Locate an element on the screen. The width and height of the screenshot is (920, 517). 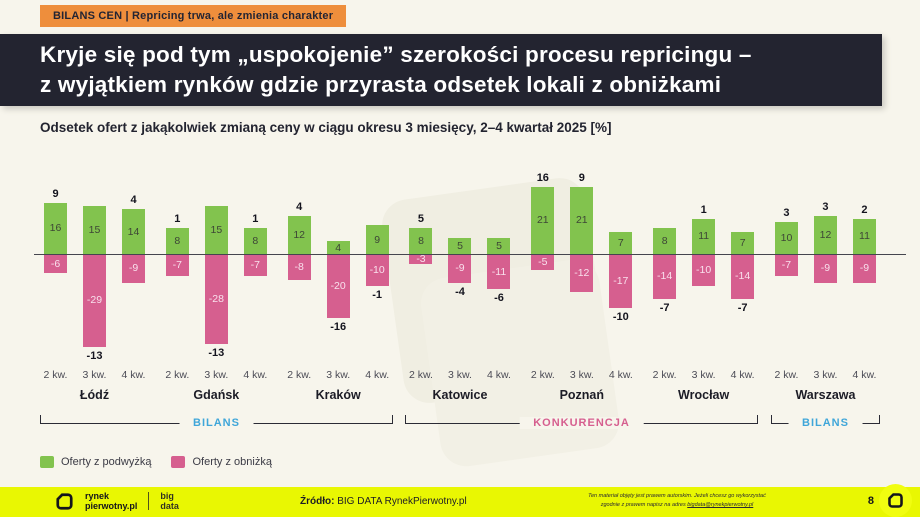
bar-slot: 8 -3 5 is located at coordinates (420, 260).